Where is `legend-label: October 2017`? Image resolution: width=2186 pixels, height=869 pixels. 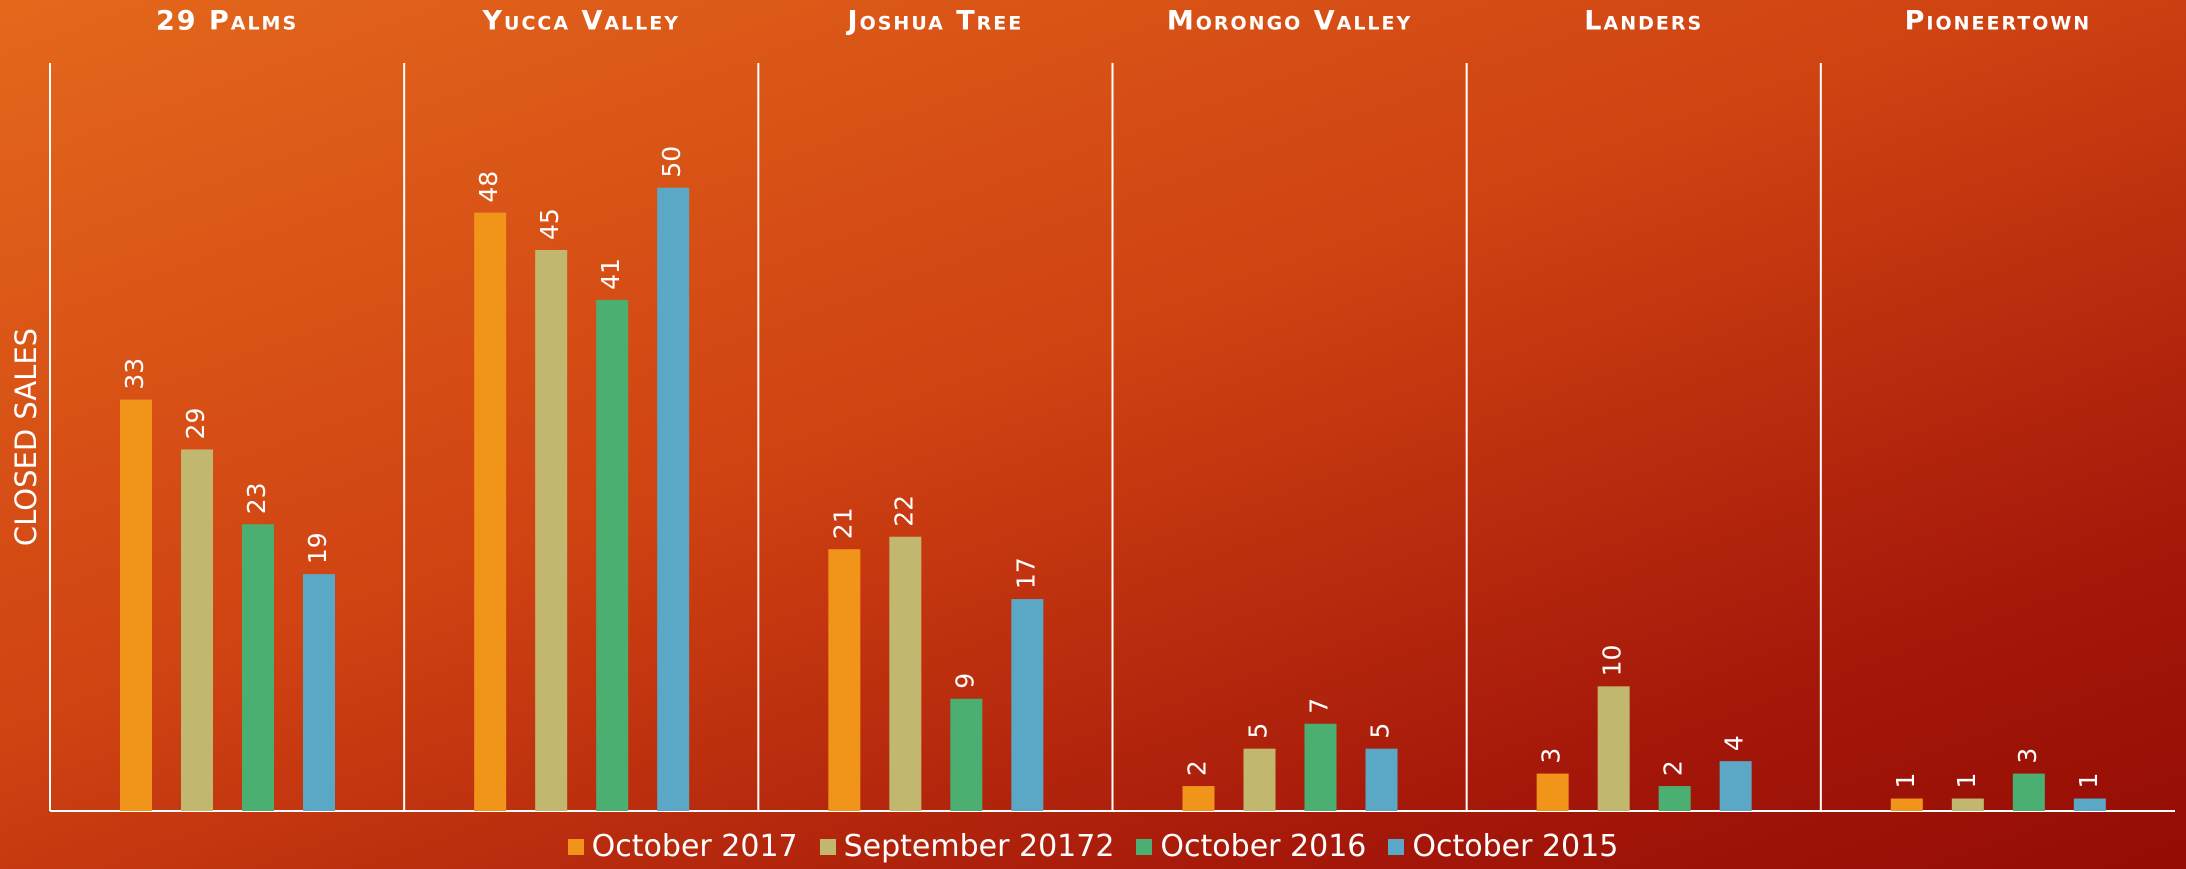
legend-label: October 2017 is located at coordinates (694, 846).